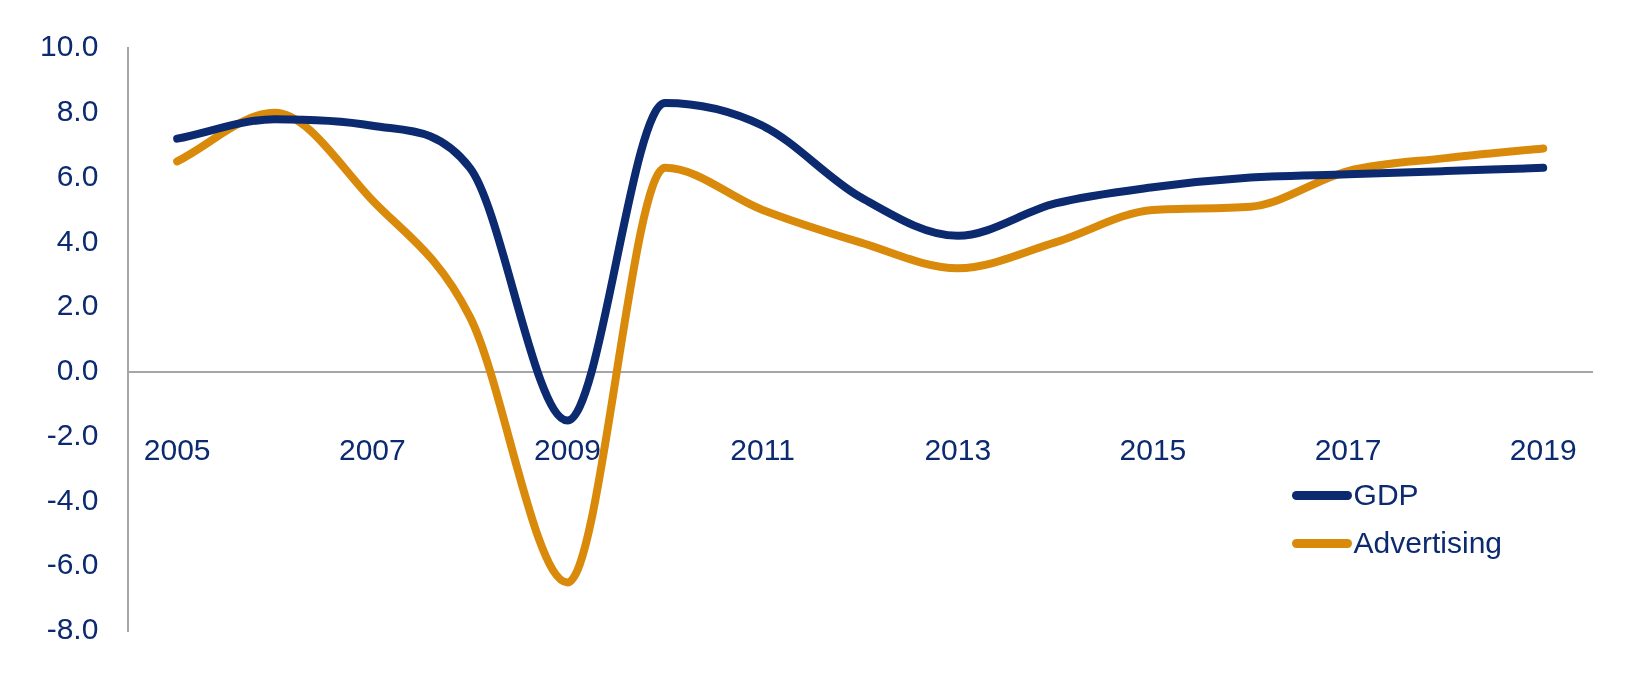  Describe the element at coordinates (77, 305) in the screenshot. I see `y-tick-label: 2.0` at that location.